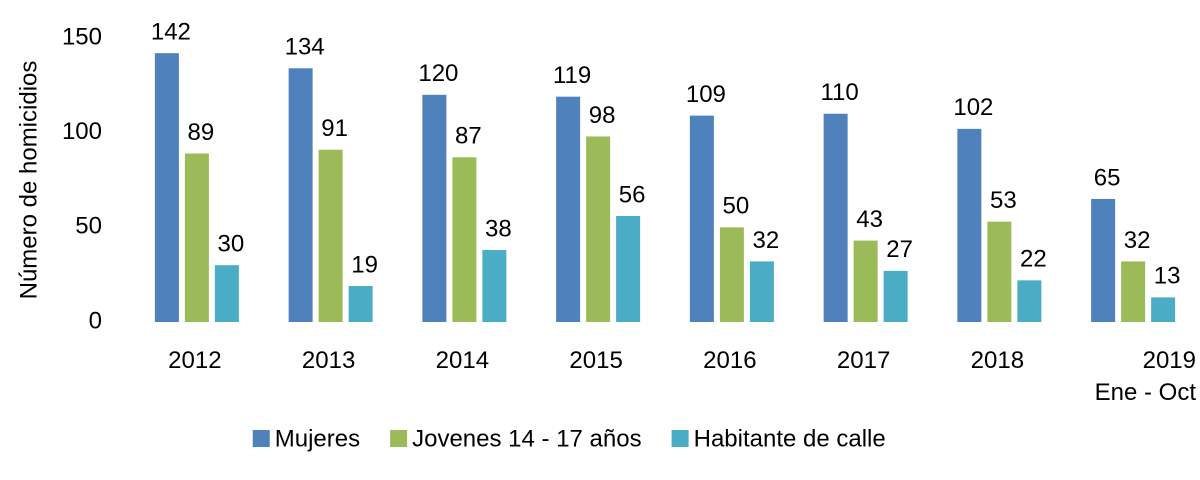  What do you see at coordinates (201, 132) in the screenshot?
I see `data-label: 89` at bounding box center [201, 132].